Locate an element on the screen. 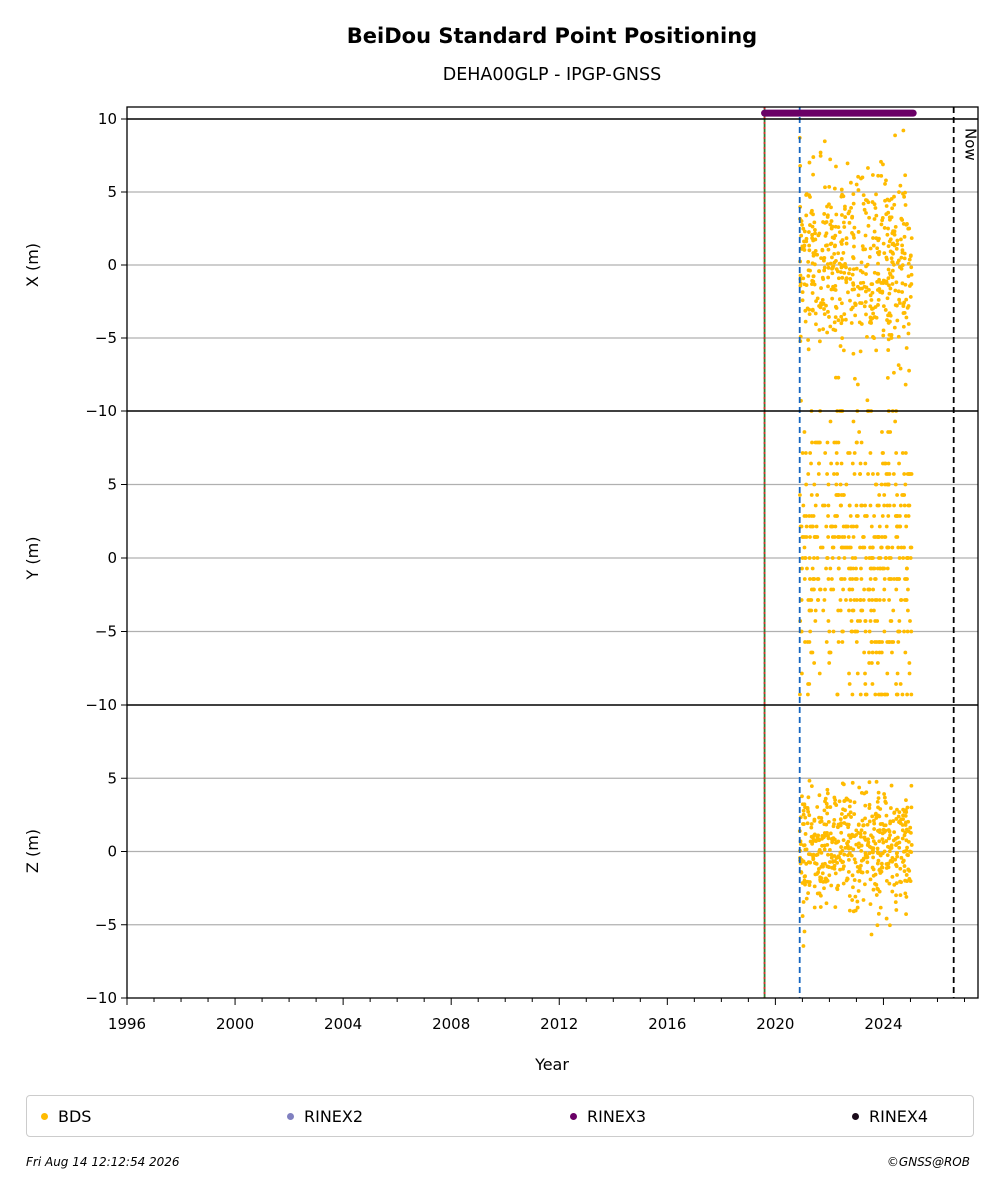 The width and height of the screenshot is (997, 1194). x-tick-label: 2012 is located at coordinates (559, 1024).